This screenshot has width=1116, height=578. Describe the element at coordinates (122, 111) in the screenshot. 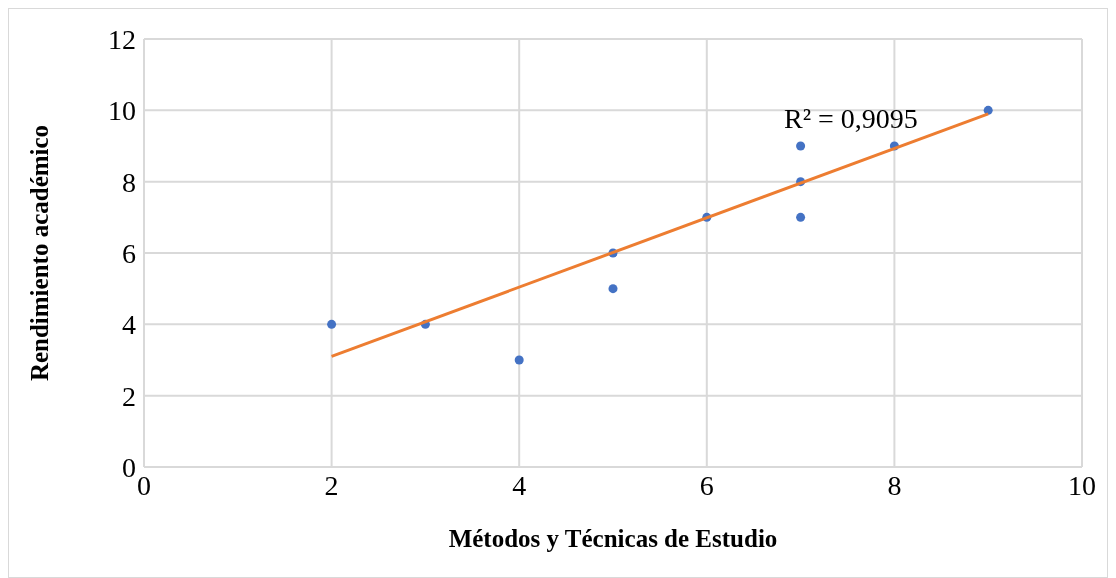

I see `y-tick-label: 10` at that location.